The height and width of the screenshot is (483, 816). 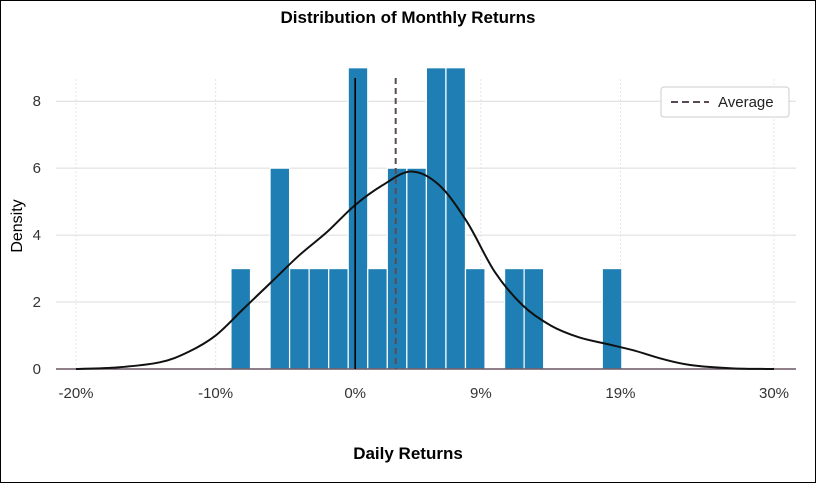 I want to click on x-axis-label: Daily Returns, so click(x=408, y=453).